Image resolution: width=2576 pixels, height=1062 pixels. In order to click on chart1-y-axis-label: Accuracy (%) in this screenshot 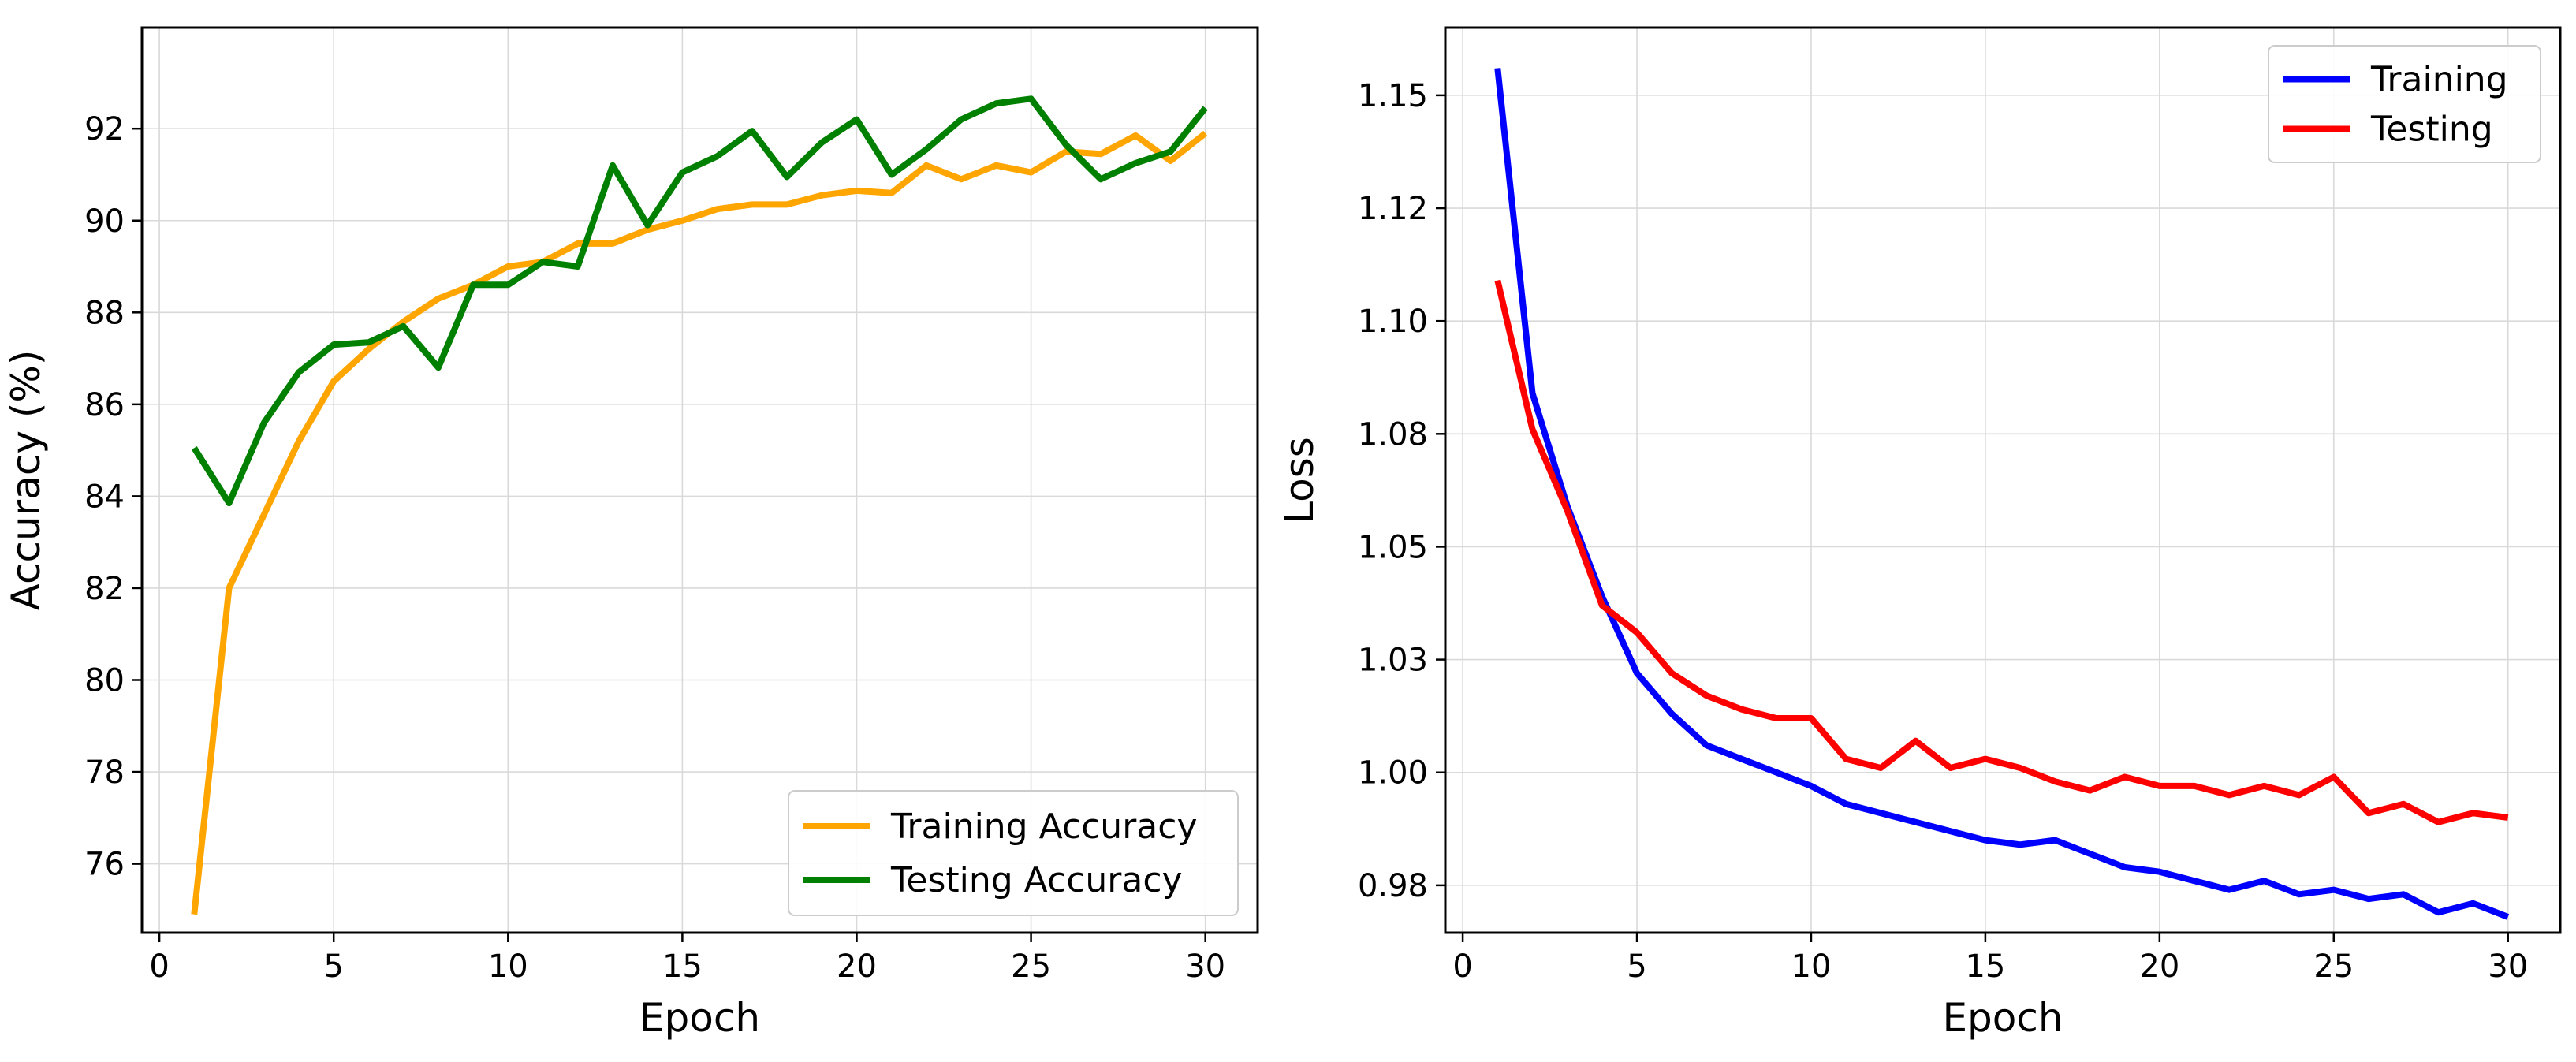, I will do `click(26, 480)`.